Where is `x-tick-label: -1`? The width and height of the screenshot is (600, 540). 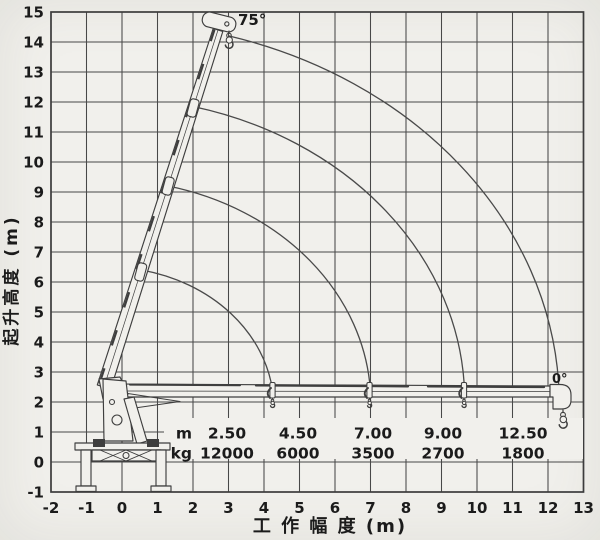
x-tick-label: -1 is located at coordinates (86, 508).